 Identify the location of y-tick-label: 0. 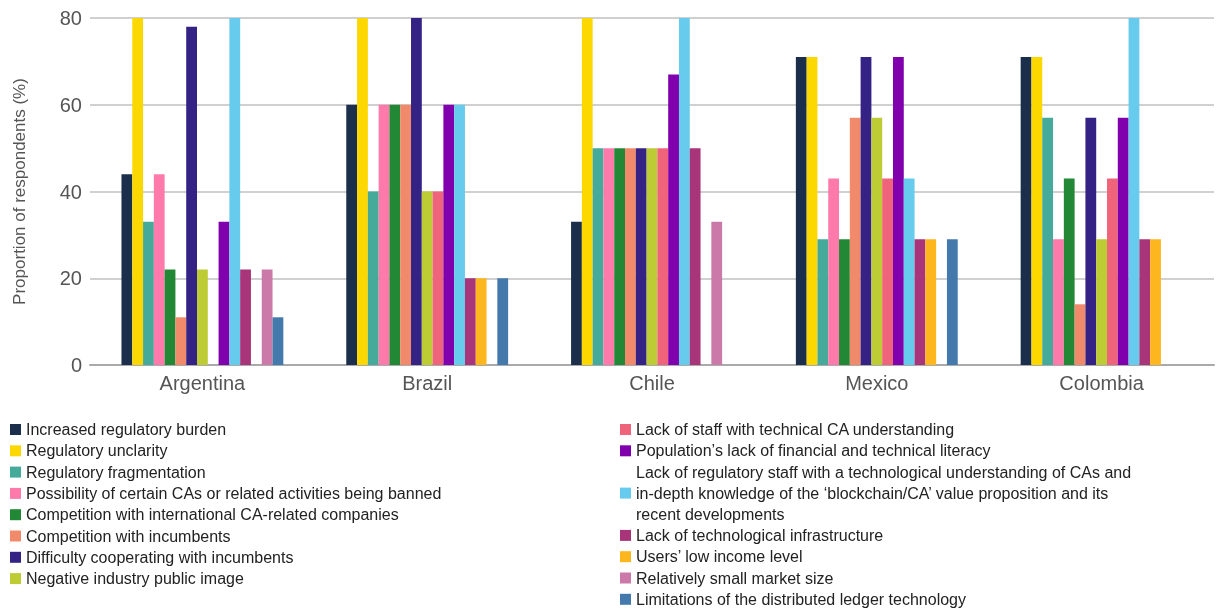
(76, 365).